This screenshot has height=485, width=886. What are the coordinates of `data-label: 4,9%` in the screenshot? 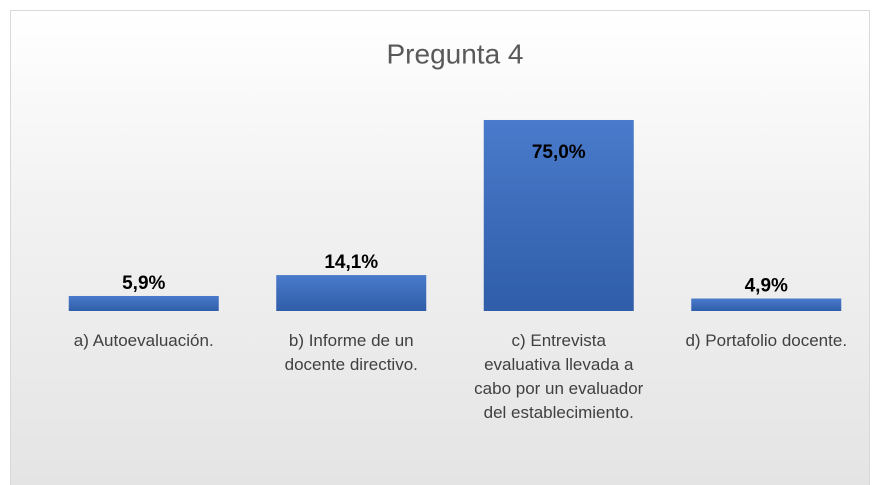 It's located at (766, 286).